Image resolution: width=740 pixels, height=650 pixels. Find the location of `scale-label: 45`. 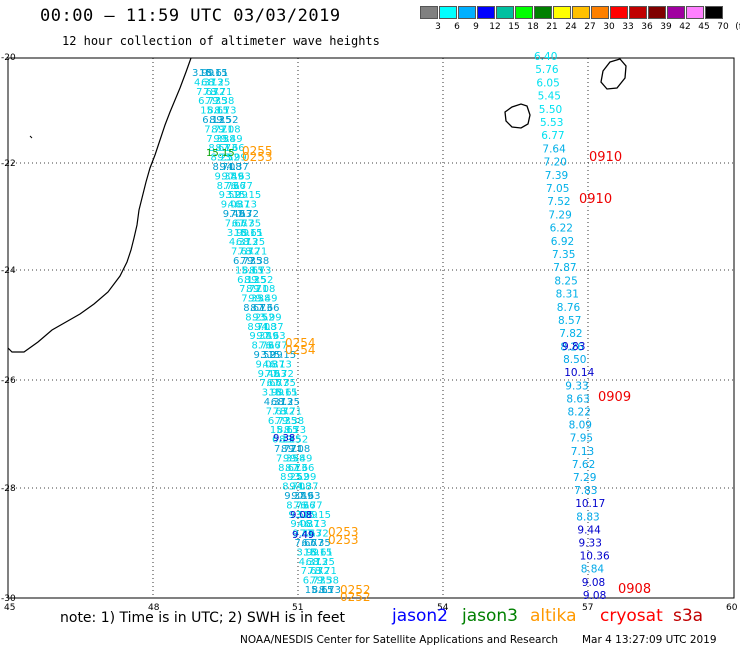

scale-label: 45 is located at coordinates (704, 27).